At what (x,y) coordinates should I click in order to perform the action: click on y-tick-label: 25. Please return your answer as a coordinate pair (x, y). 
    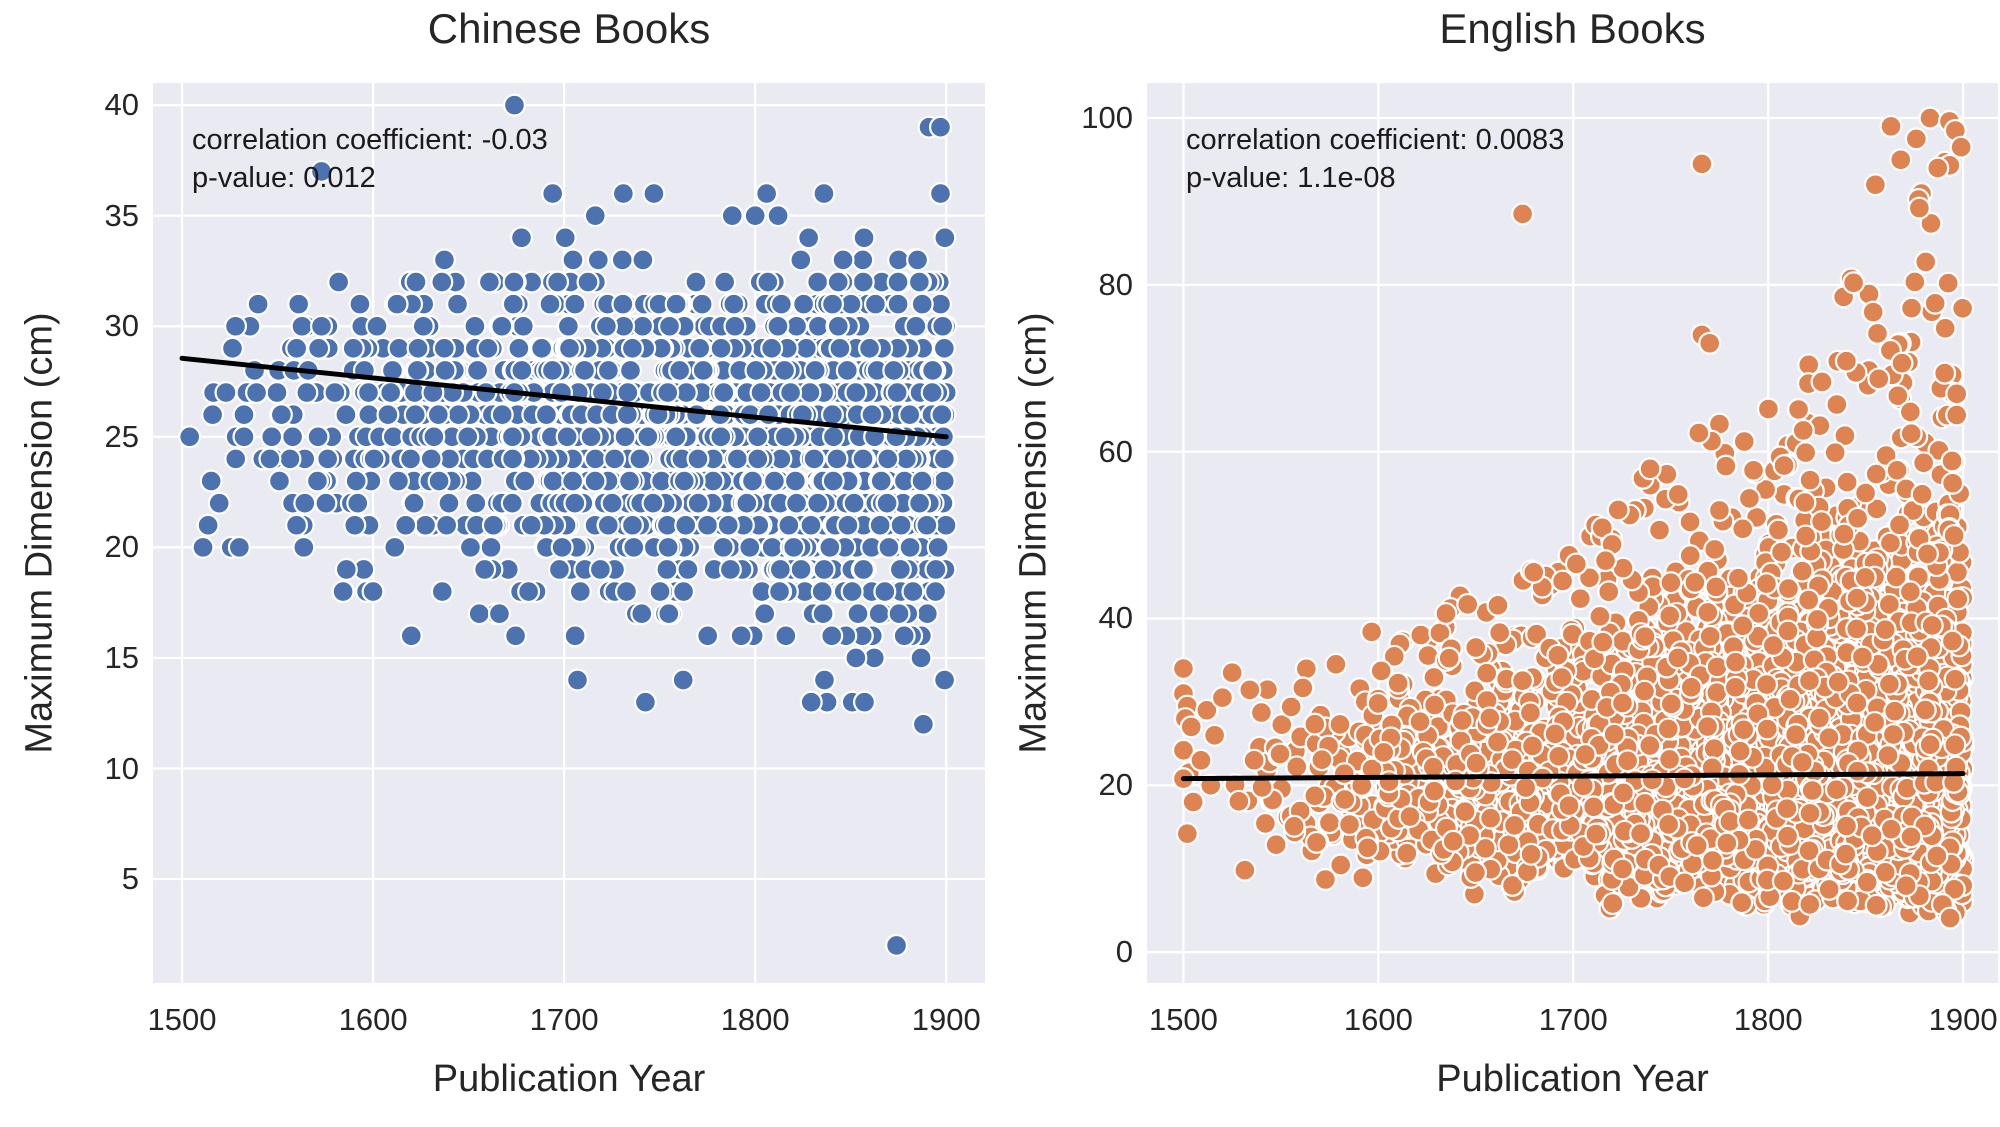
    Looking at the image, I should click on (121, 436).